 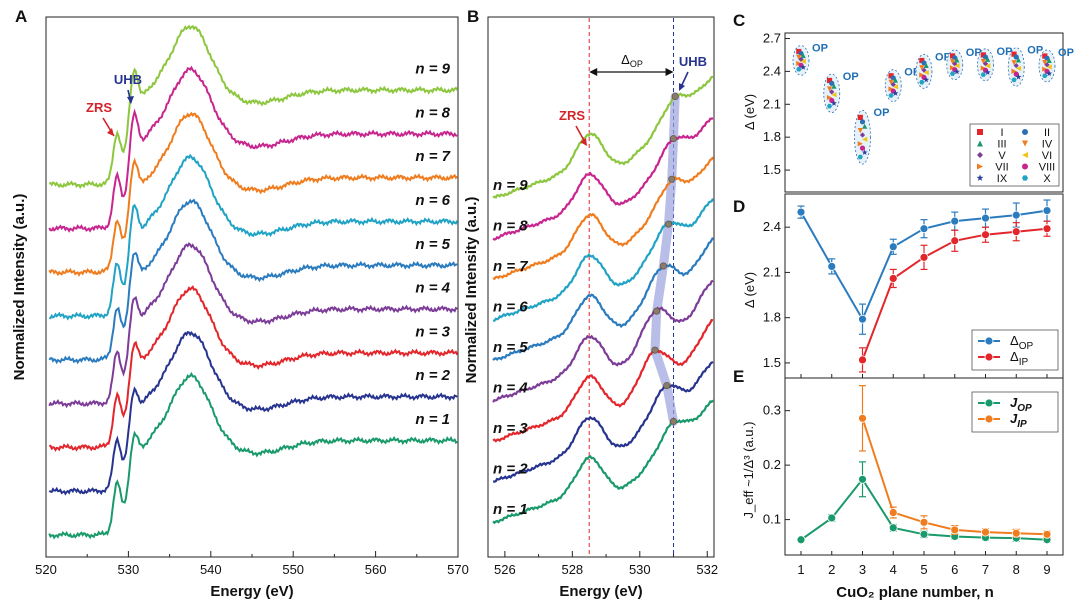 I want to click on panel-e-x-tick-label: 7, so click(x=985, y=569).